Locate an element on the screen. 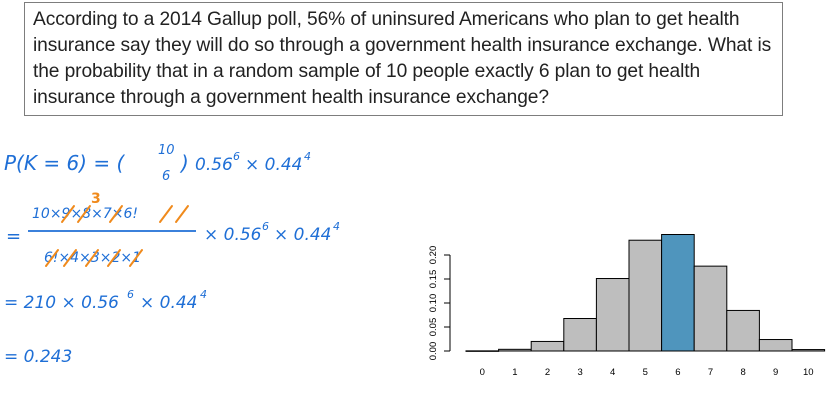  x-tick-label: 0 is located at coordinates (482, 372).